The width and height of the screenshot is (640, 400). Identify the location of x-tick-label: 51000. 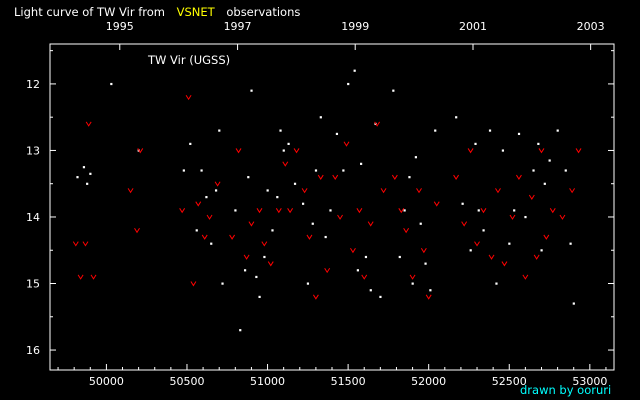
(267, 381).